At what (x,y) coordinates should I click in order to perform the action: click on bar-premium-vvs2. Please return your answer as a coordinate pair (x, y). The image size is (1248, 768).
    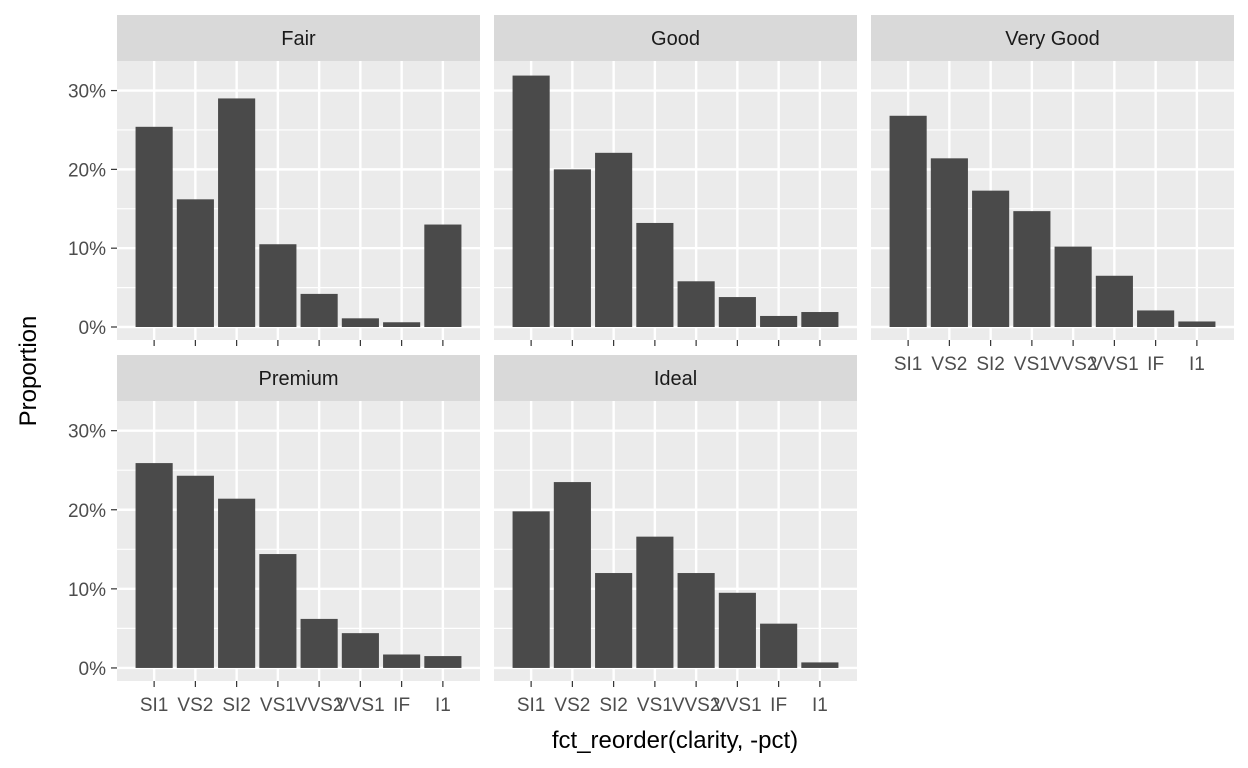
    Looking at the image, I should click on (319, 643).